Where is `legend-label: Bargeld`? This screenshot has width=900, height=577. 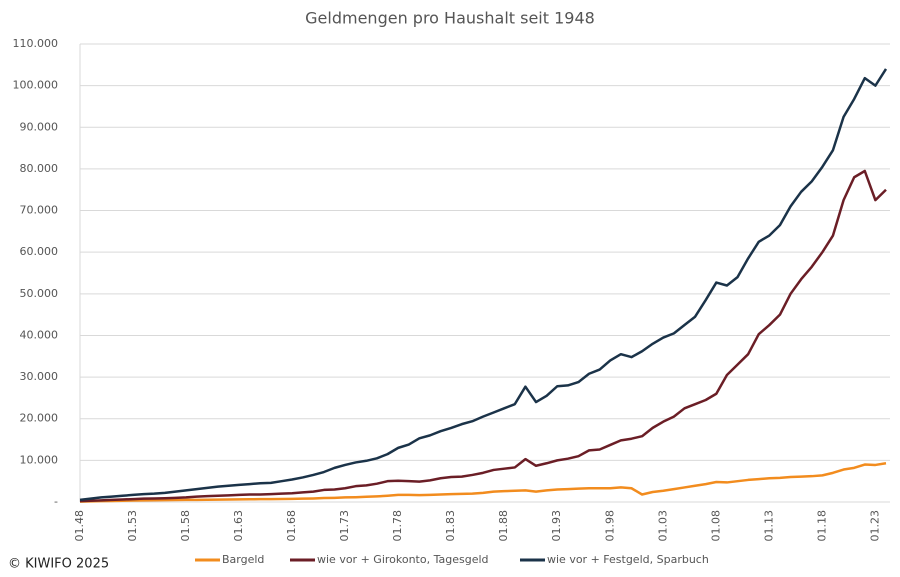
legend-label: Bargeld is located at coordinates (243, 559).